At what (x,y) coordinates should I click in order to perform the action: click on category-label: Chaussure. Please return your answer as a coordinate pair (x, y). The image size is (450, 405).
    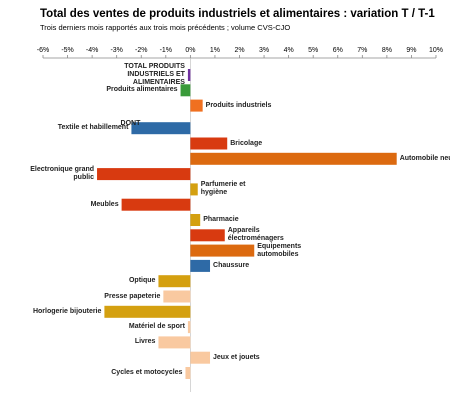
    Looking at the image, I should click on (231, 265).